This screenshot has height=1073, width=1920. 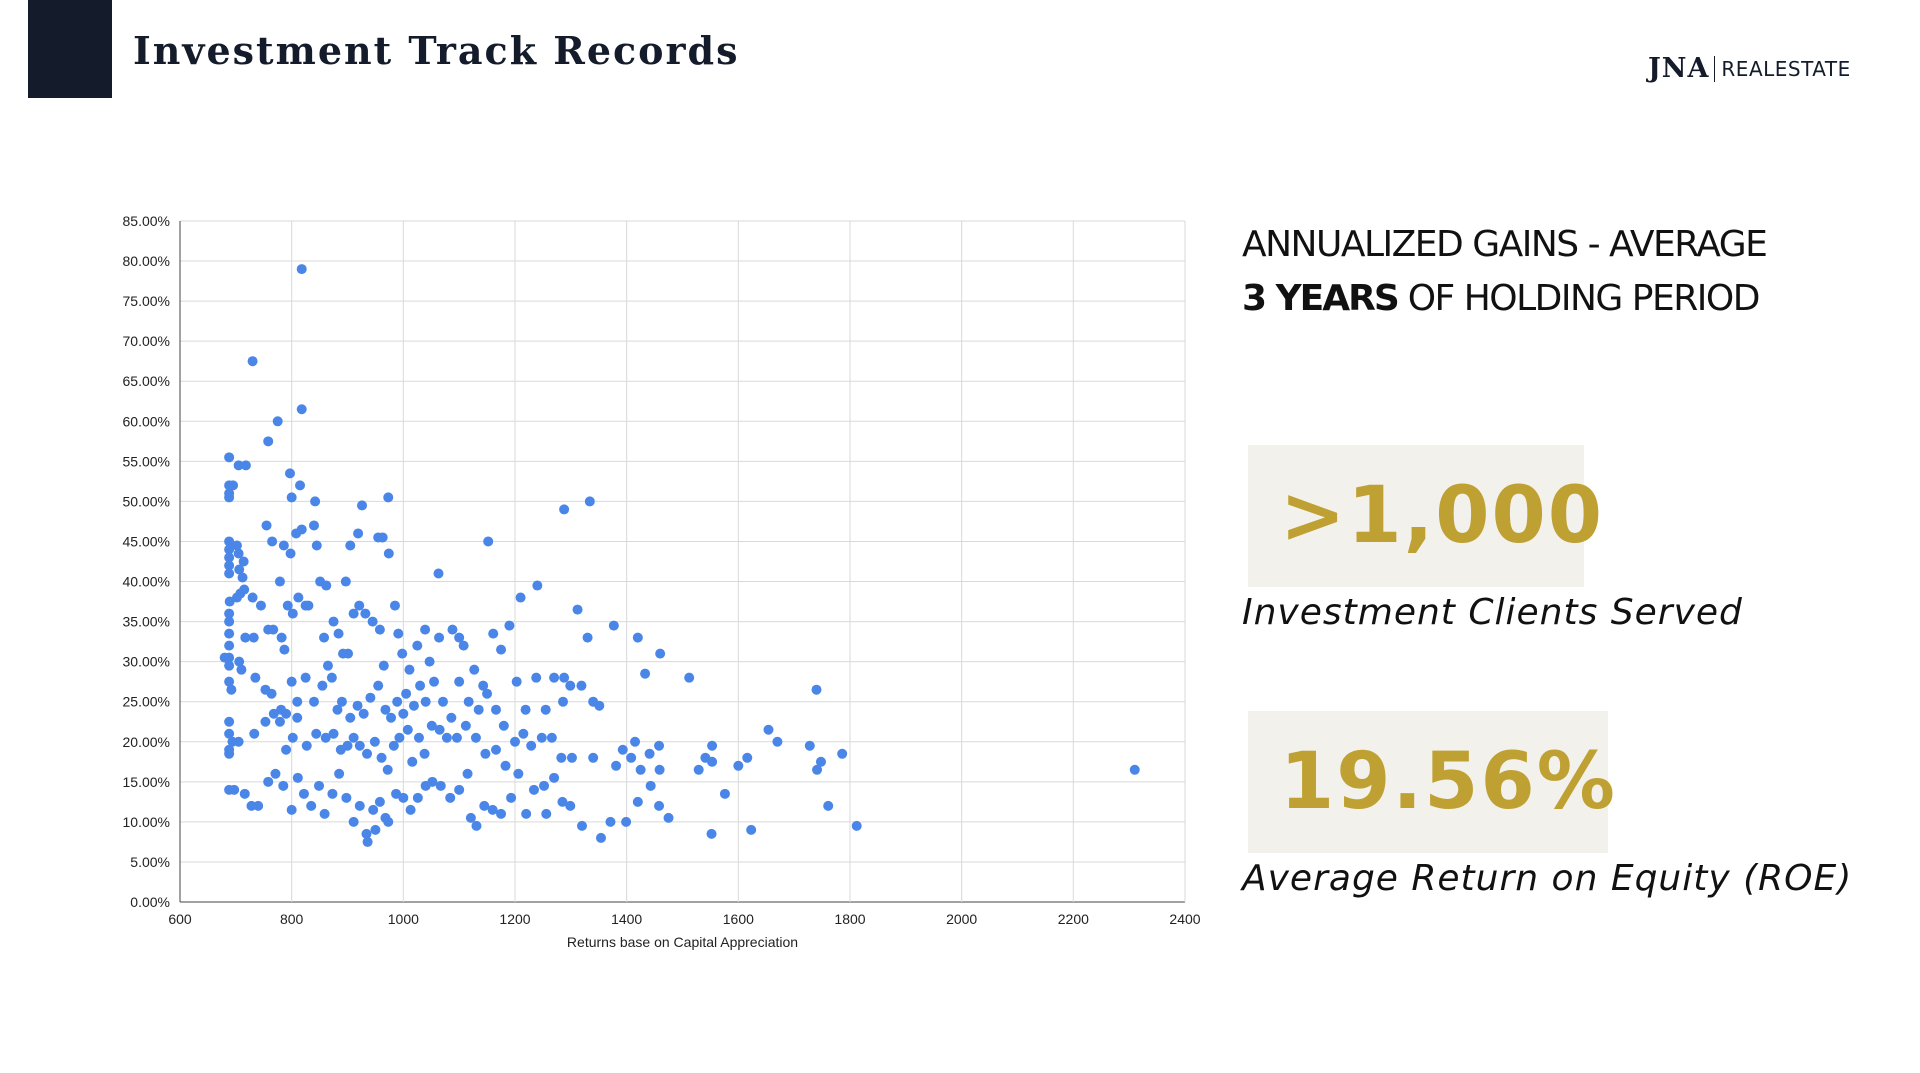 What do you see at coordinates (1431, 782) in the screenshot?
I see `stat-roe-box: 19.56%` at bounding box center [1431, 782].